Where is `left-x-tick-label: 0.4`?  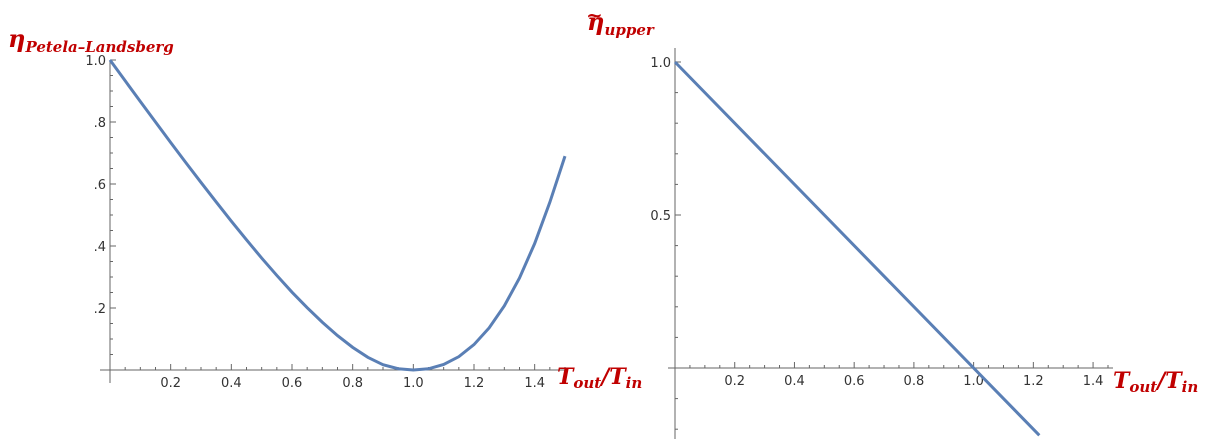 left-x-tick-label: 0.4 is located at coordinates (231, 383).